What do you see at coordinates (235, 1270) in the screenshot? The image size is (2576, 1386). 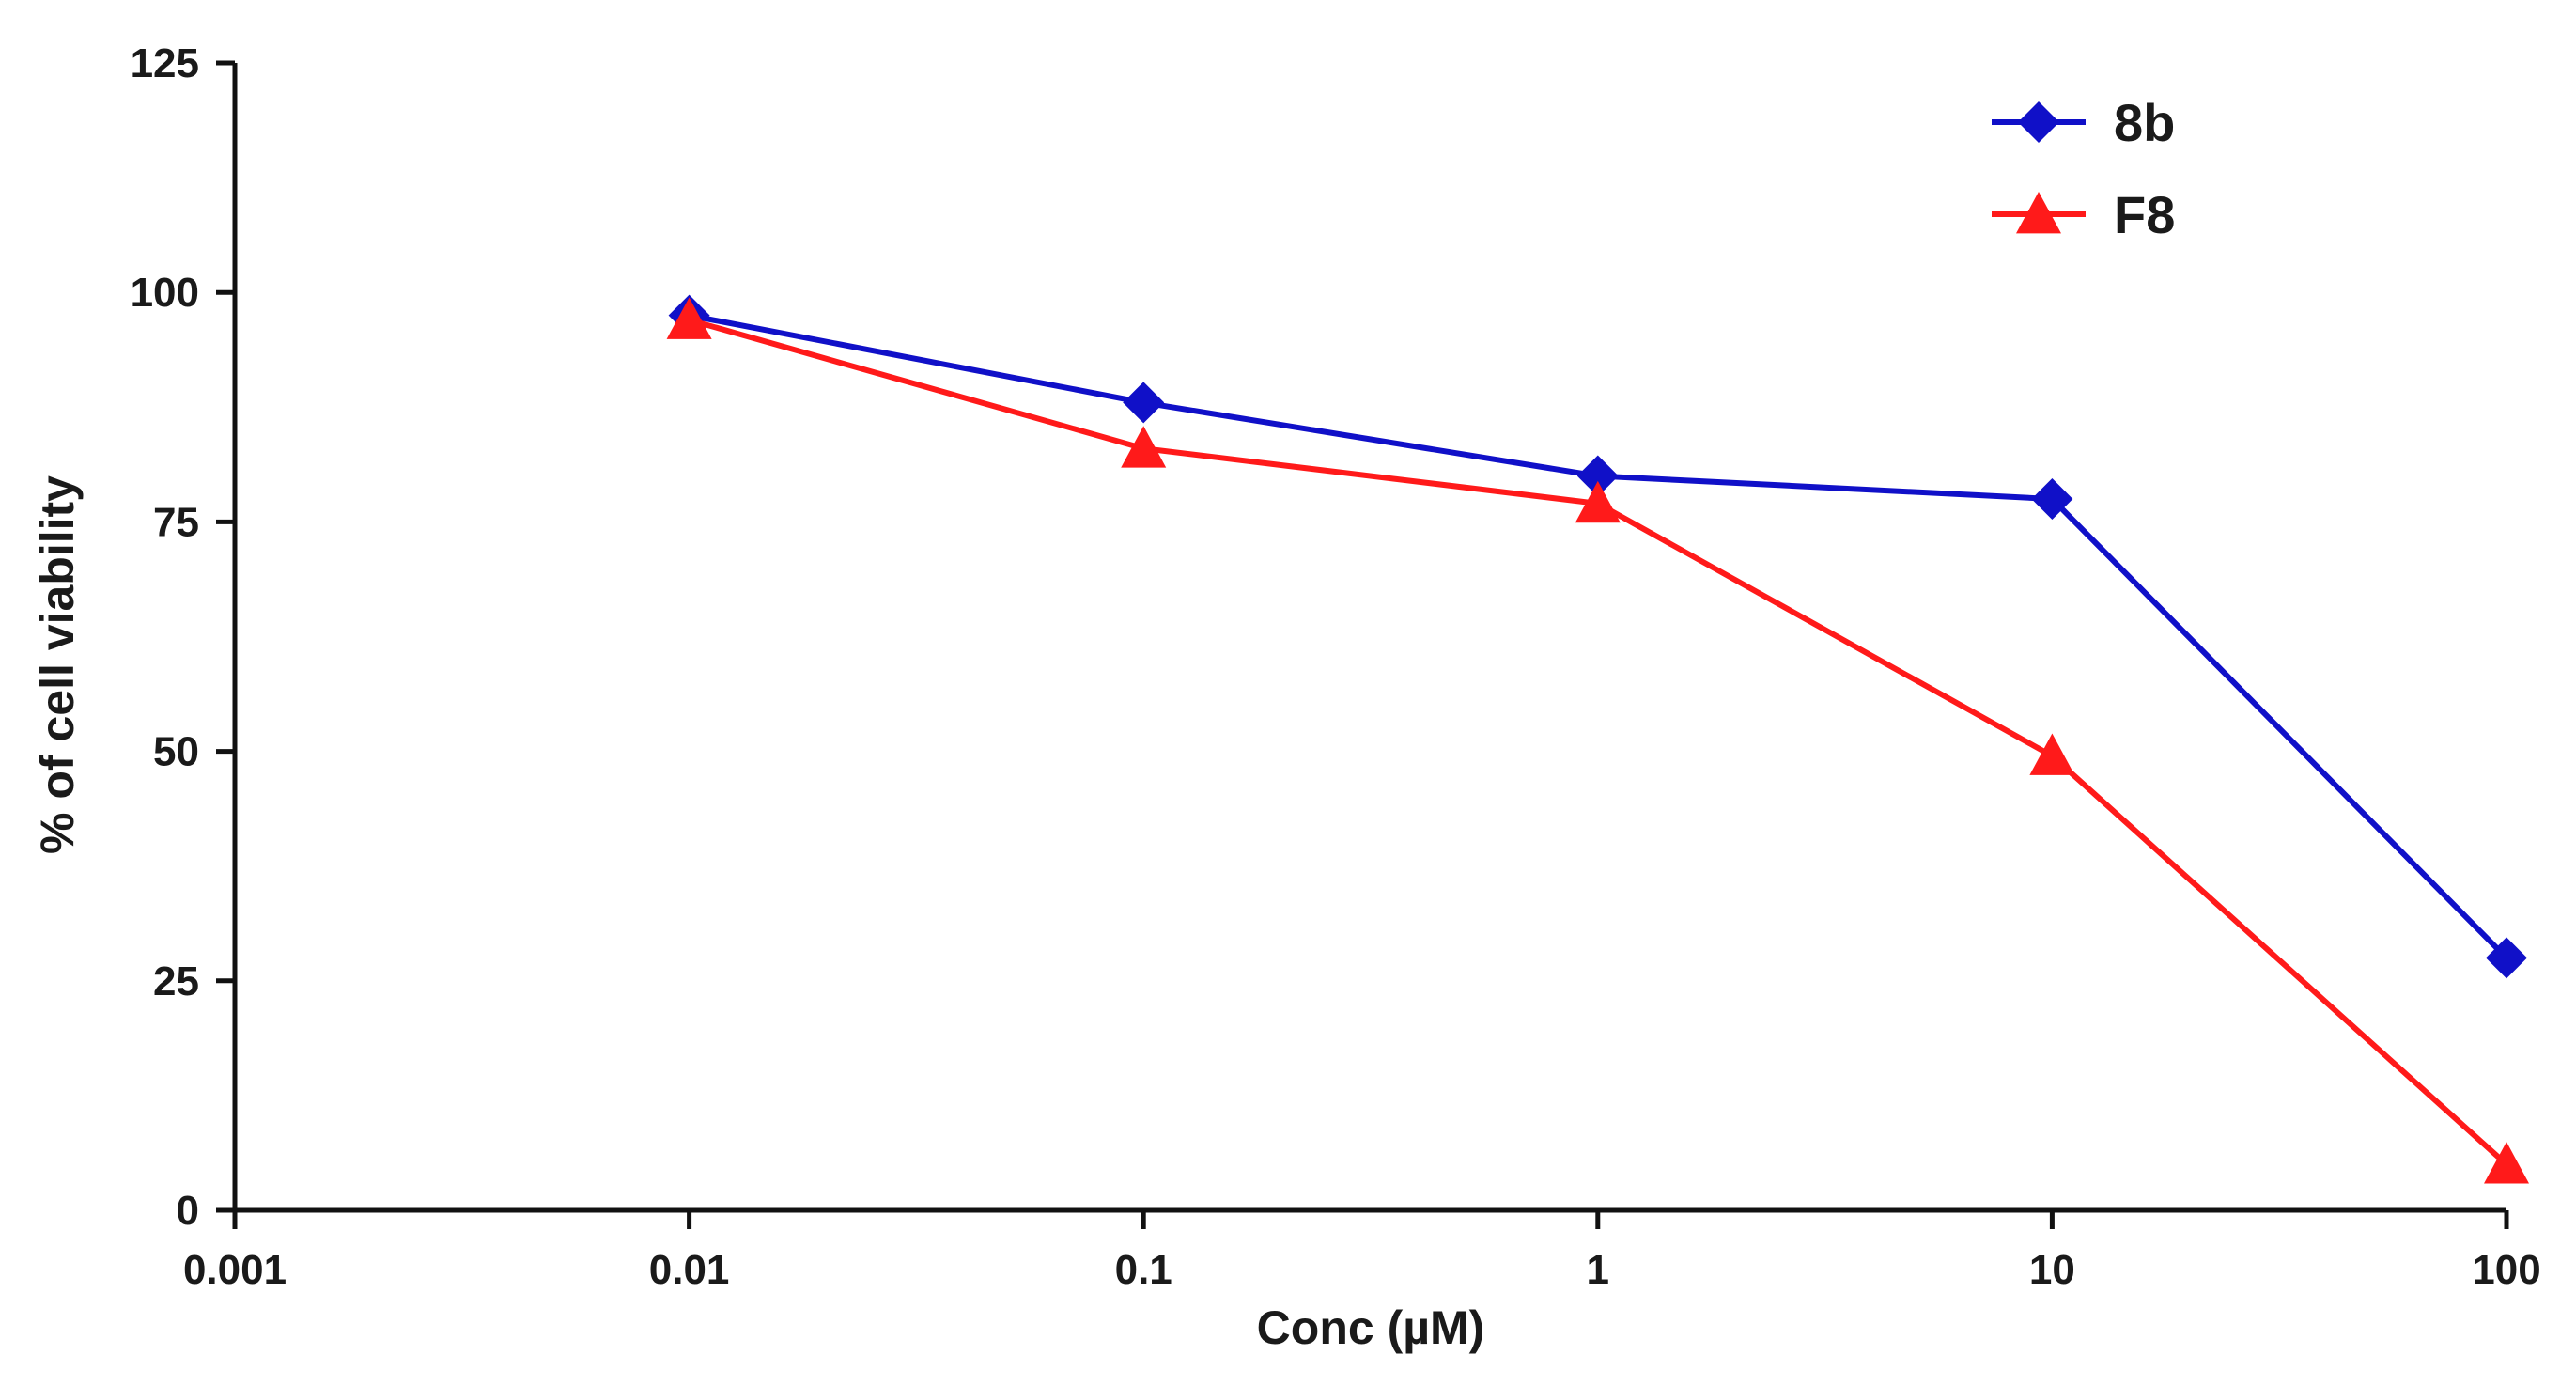 I see `x-tick-label: 0.001` at bounding box center [235, 1270].